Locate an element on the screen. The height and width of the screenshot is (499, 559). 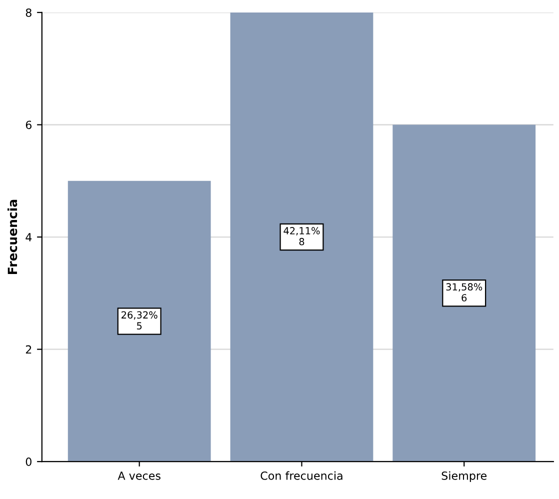
y-tick-label: 2 is located at coordinates (29, 349).